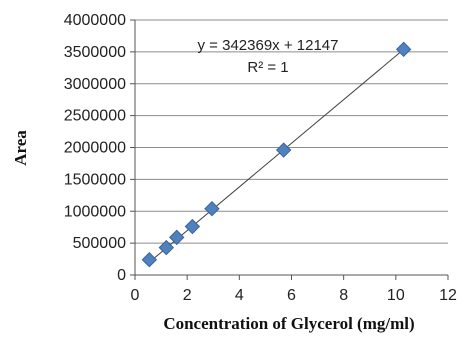 Image resolution: width=465 pixels, height=338 pixels. I want to click on x-tick-label: 6, so click(291, 295).